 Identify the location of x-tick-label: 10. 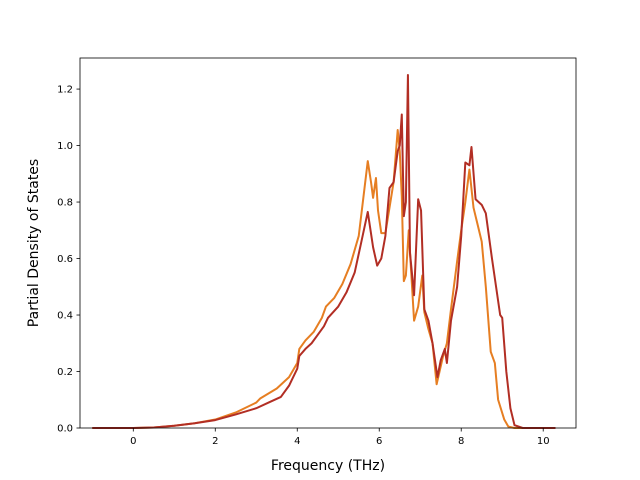
(543, 441).